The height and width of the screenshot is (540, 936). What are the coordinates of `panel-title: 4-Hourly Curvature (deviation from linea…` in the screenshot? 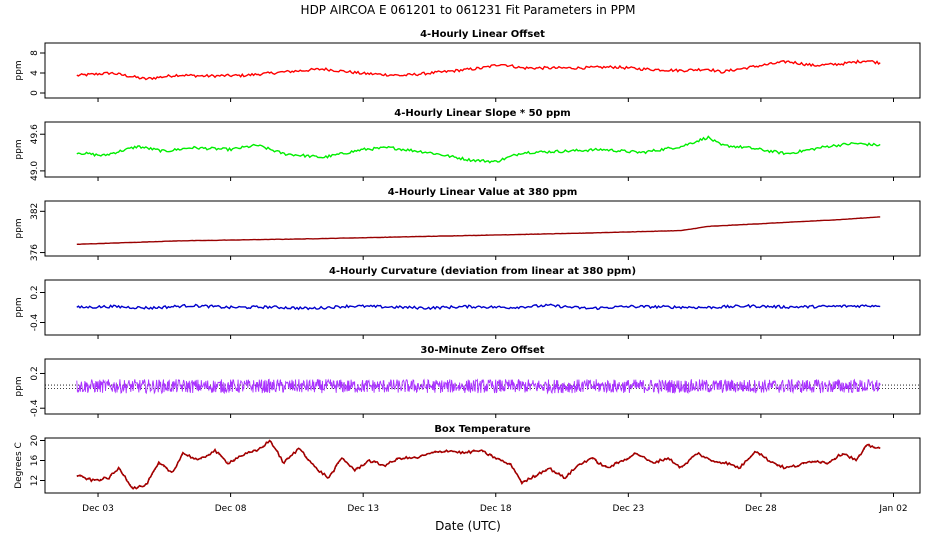 It's located at (482, 271).